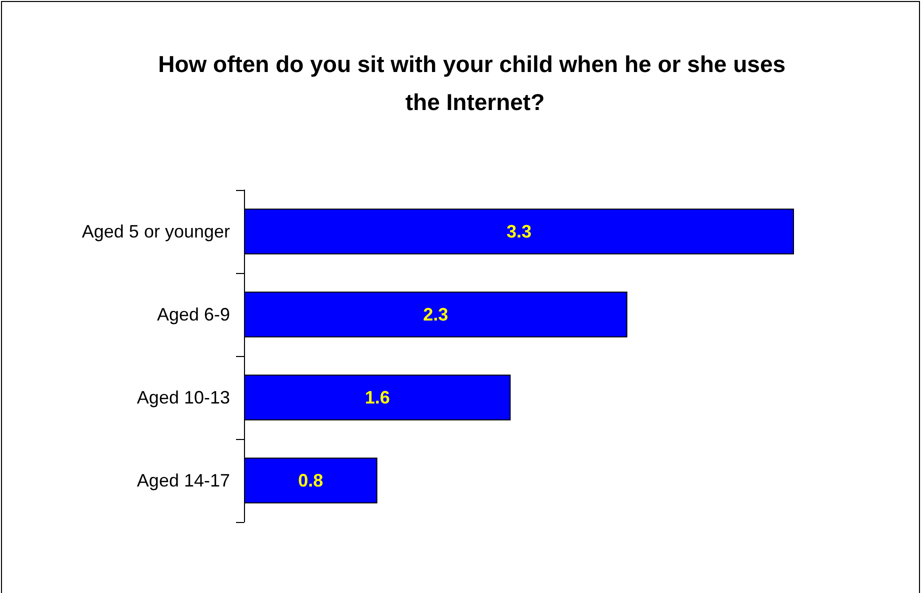  Describe the element at coordinates (183, 398) in the screenshot. I see `y-tick-label: Aged 10-13` at that location.